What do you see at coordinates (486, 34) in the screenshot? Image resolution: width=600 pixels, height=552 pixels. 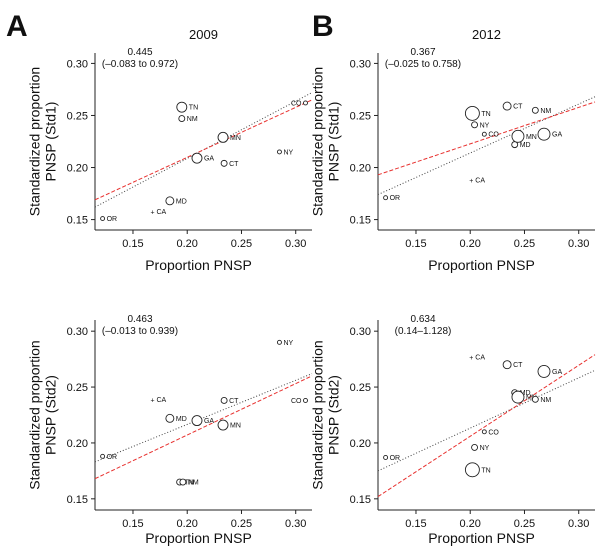 I see `panel-title: 2012` at bounding box center [486, 34].